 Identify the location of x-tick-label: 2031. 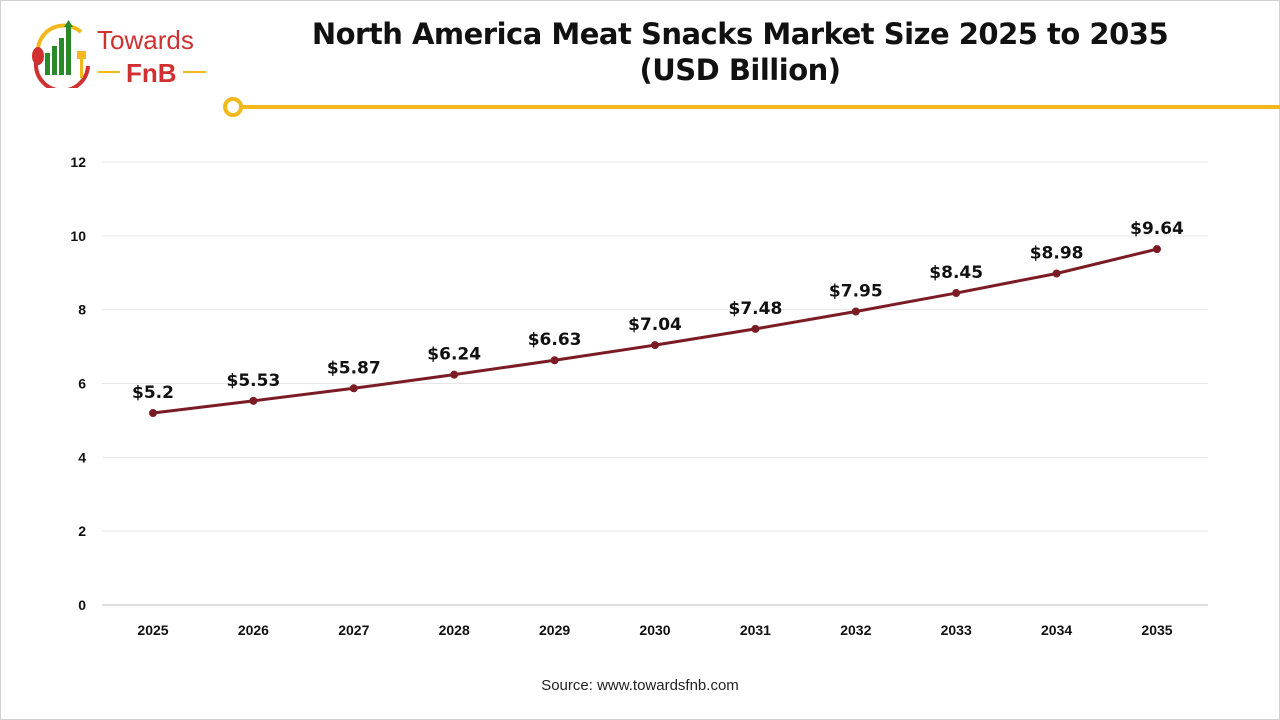
(755, 630).